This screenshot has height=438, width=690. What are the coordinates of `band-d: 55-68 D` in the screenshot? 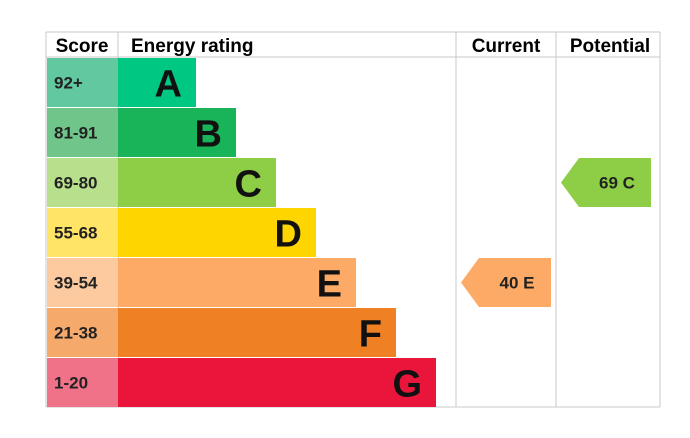 It's located at (181, 232).